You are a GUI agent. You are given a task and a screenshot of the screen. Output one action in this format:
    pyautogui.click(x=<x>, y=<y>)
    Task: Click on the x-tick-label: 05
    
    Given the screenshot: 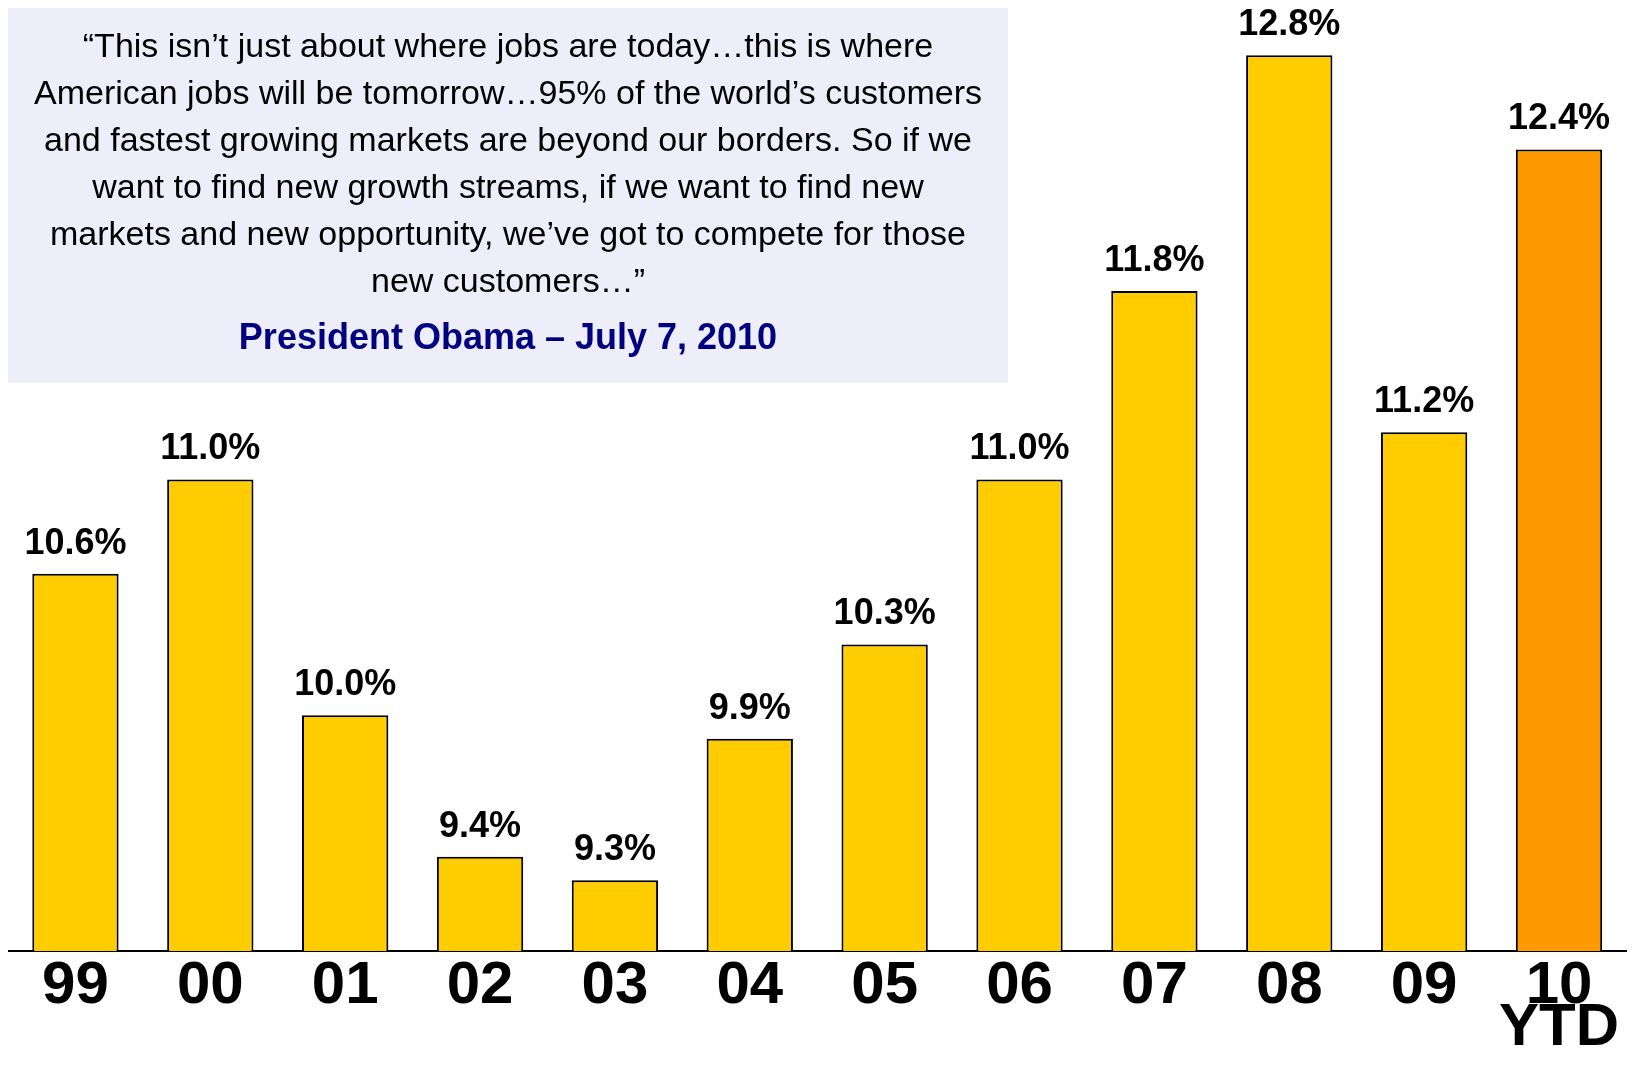 What is the action you would take?
    pyautogui.click(x=885, y=982)
    